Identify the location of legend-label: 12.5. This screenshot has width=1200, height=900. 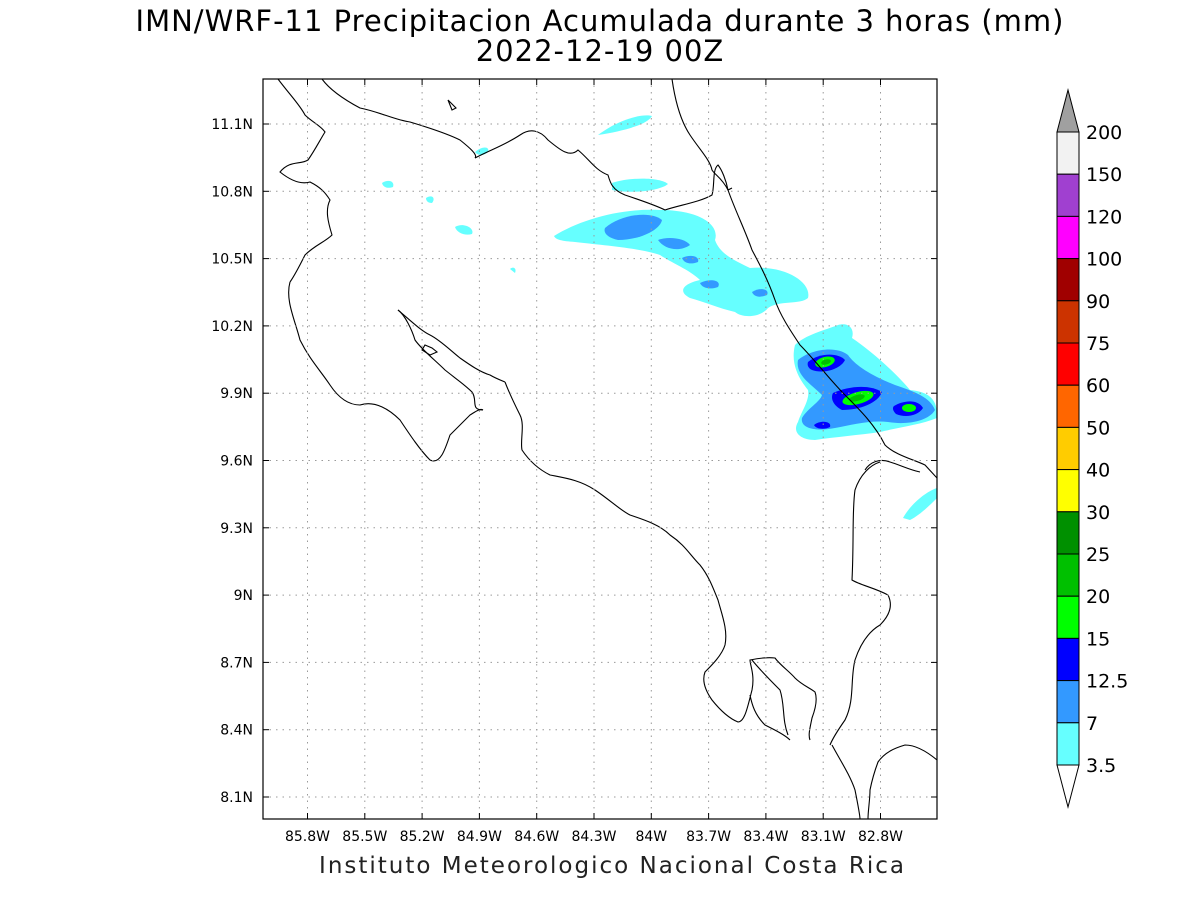
(1107, 682).